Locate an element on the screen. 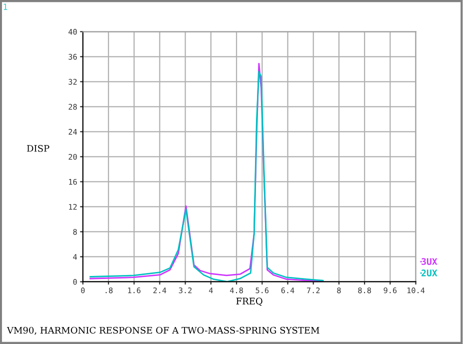  x-axis-title: FREQ is located at coordinates (249, 302).